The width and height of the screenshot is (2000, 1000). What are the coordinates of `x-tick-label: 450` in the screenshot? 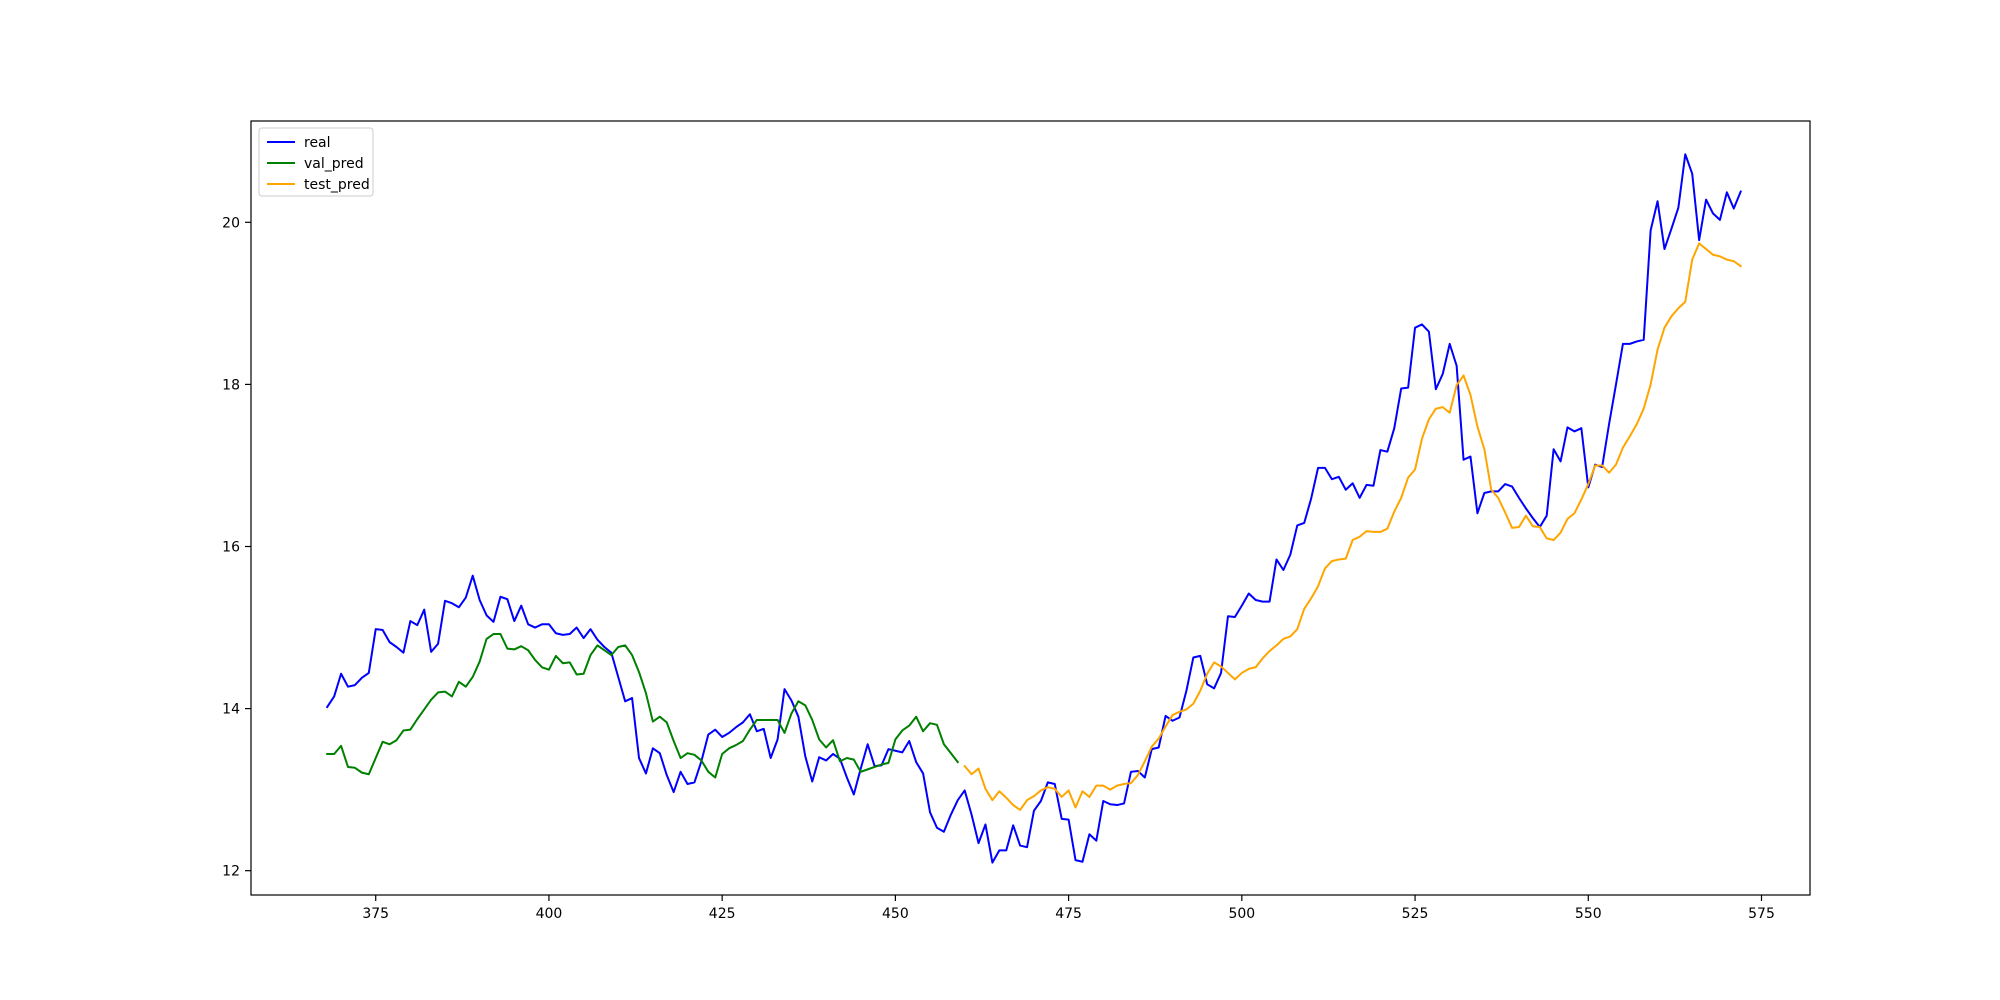 It's located at (895, 914).